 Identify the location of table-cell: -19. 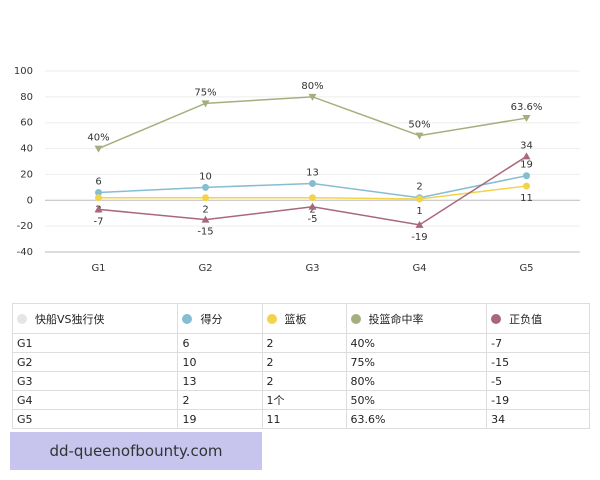
(538, 400).